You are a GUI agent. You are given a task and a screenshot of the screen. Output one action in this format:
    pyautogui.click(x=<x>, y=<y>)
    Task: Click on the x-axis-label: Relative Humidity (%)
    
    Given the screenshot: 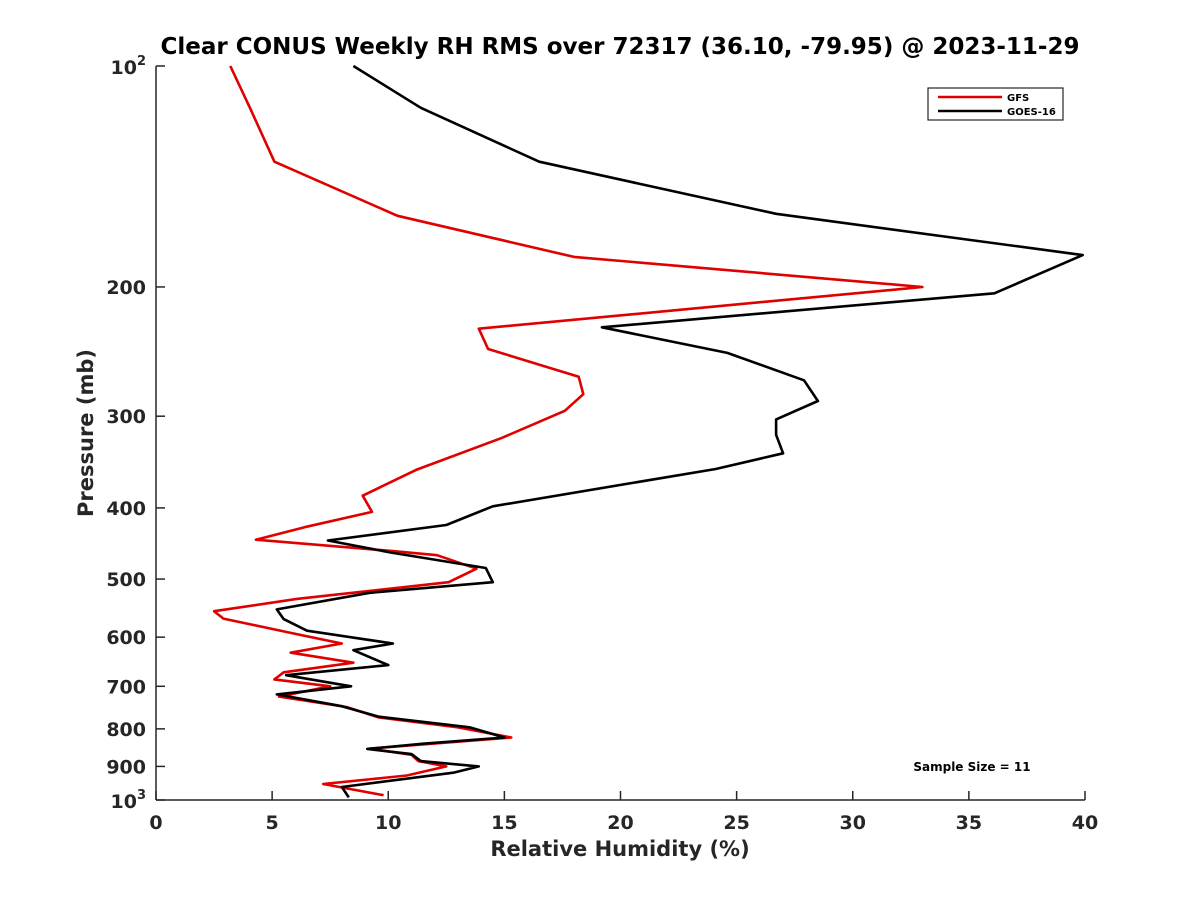 What is the action you would take?
    pyautogui.click(x=619, y=849)
    